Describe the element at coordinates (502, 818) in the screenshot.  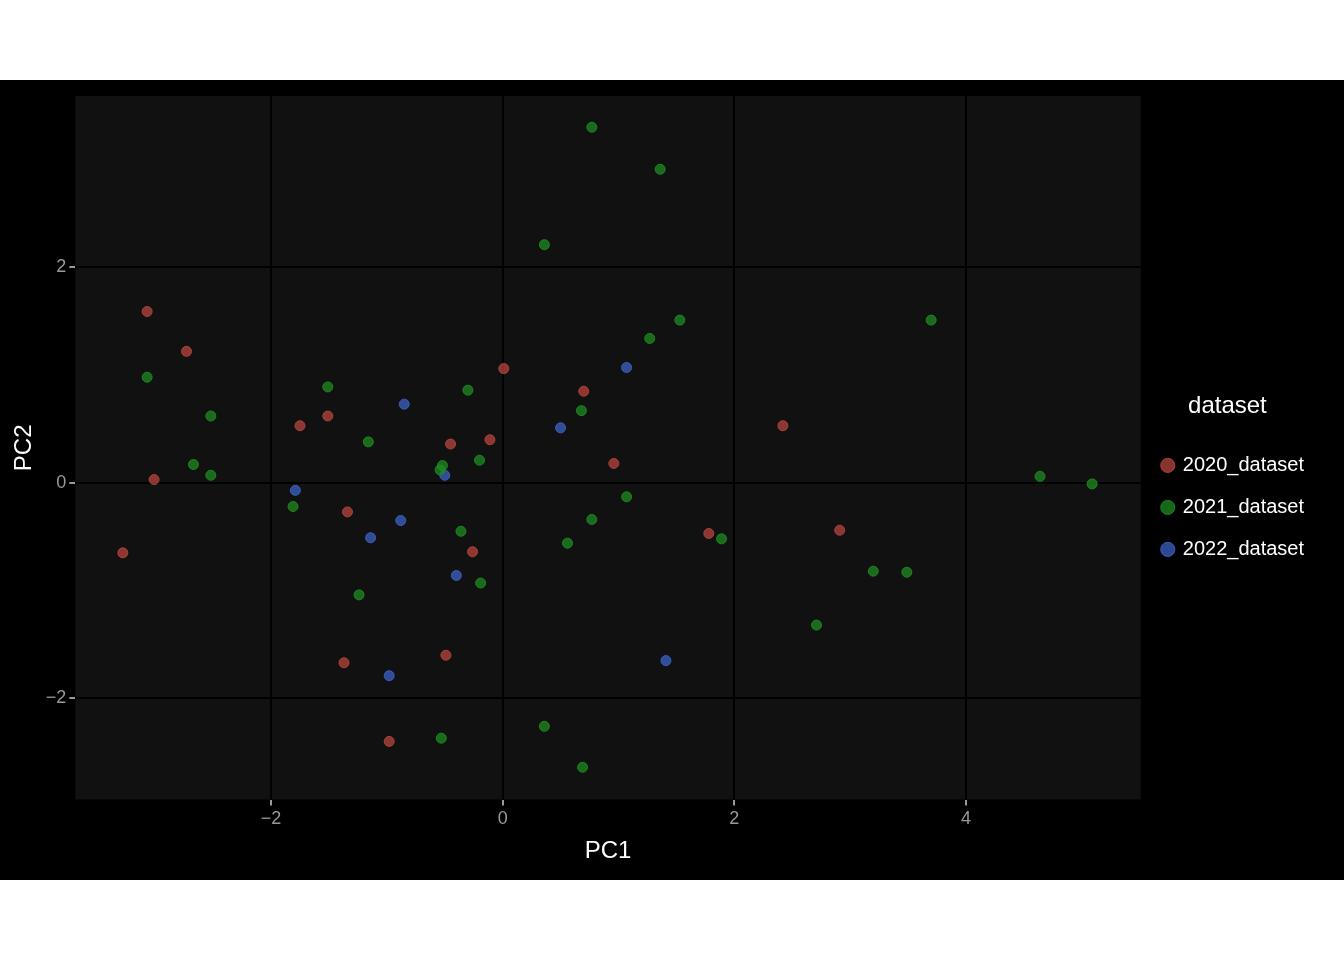
I see `x-tick-label: 0` at that location.